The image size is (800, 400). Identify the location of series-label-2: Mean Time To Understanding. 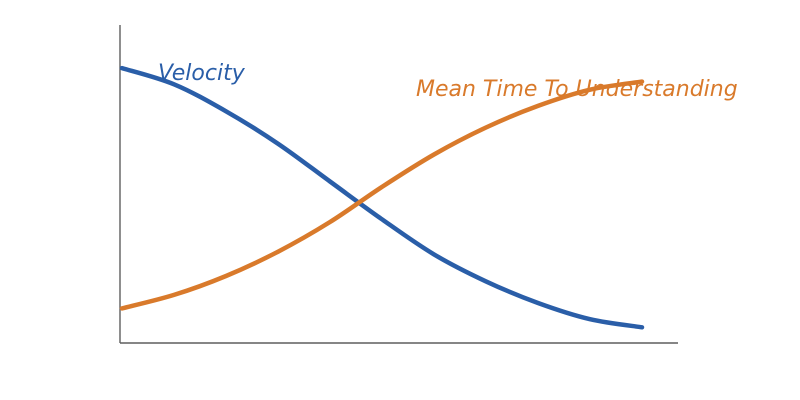
(577, 89).